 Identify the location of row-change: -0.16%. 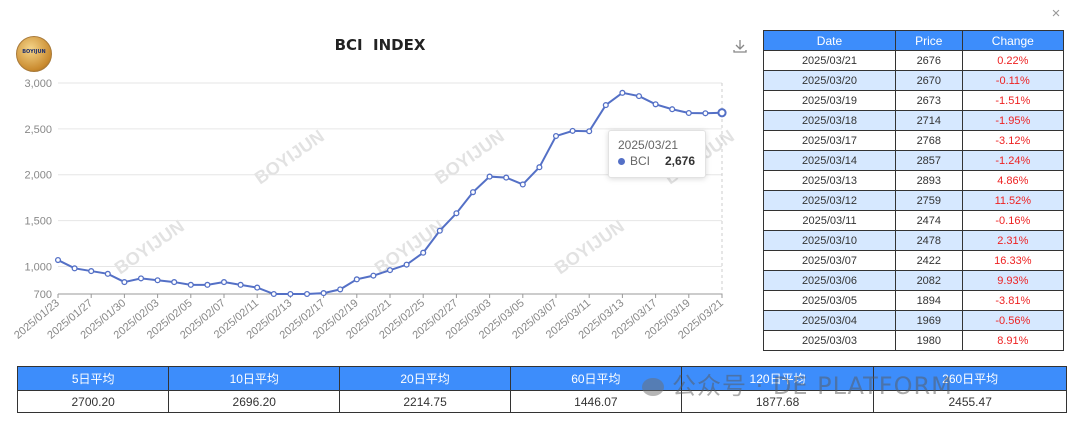
(1013, 220).